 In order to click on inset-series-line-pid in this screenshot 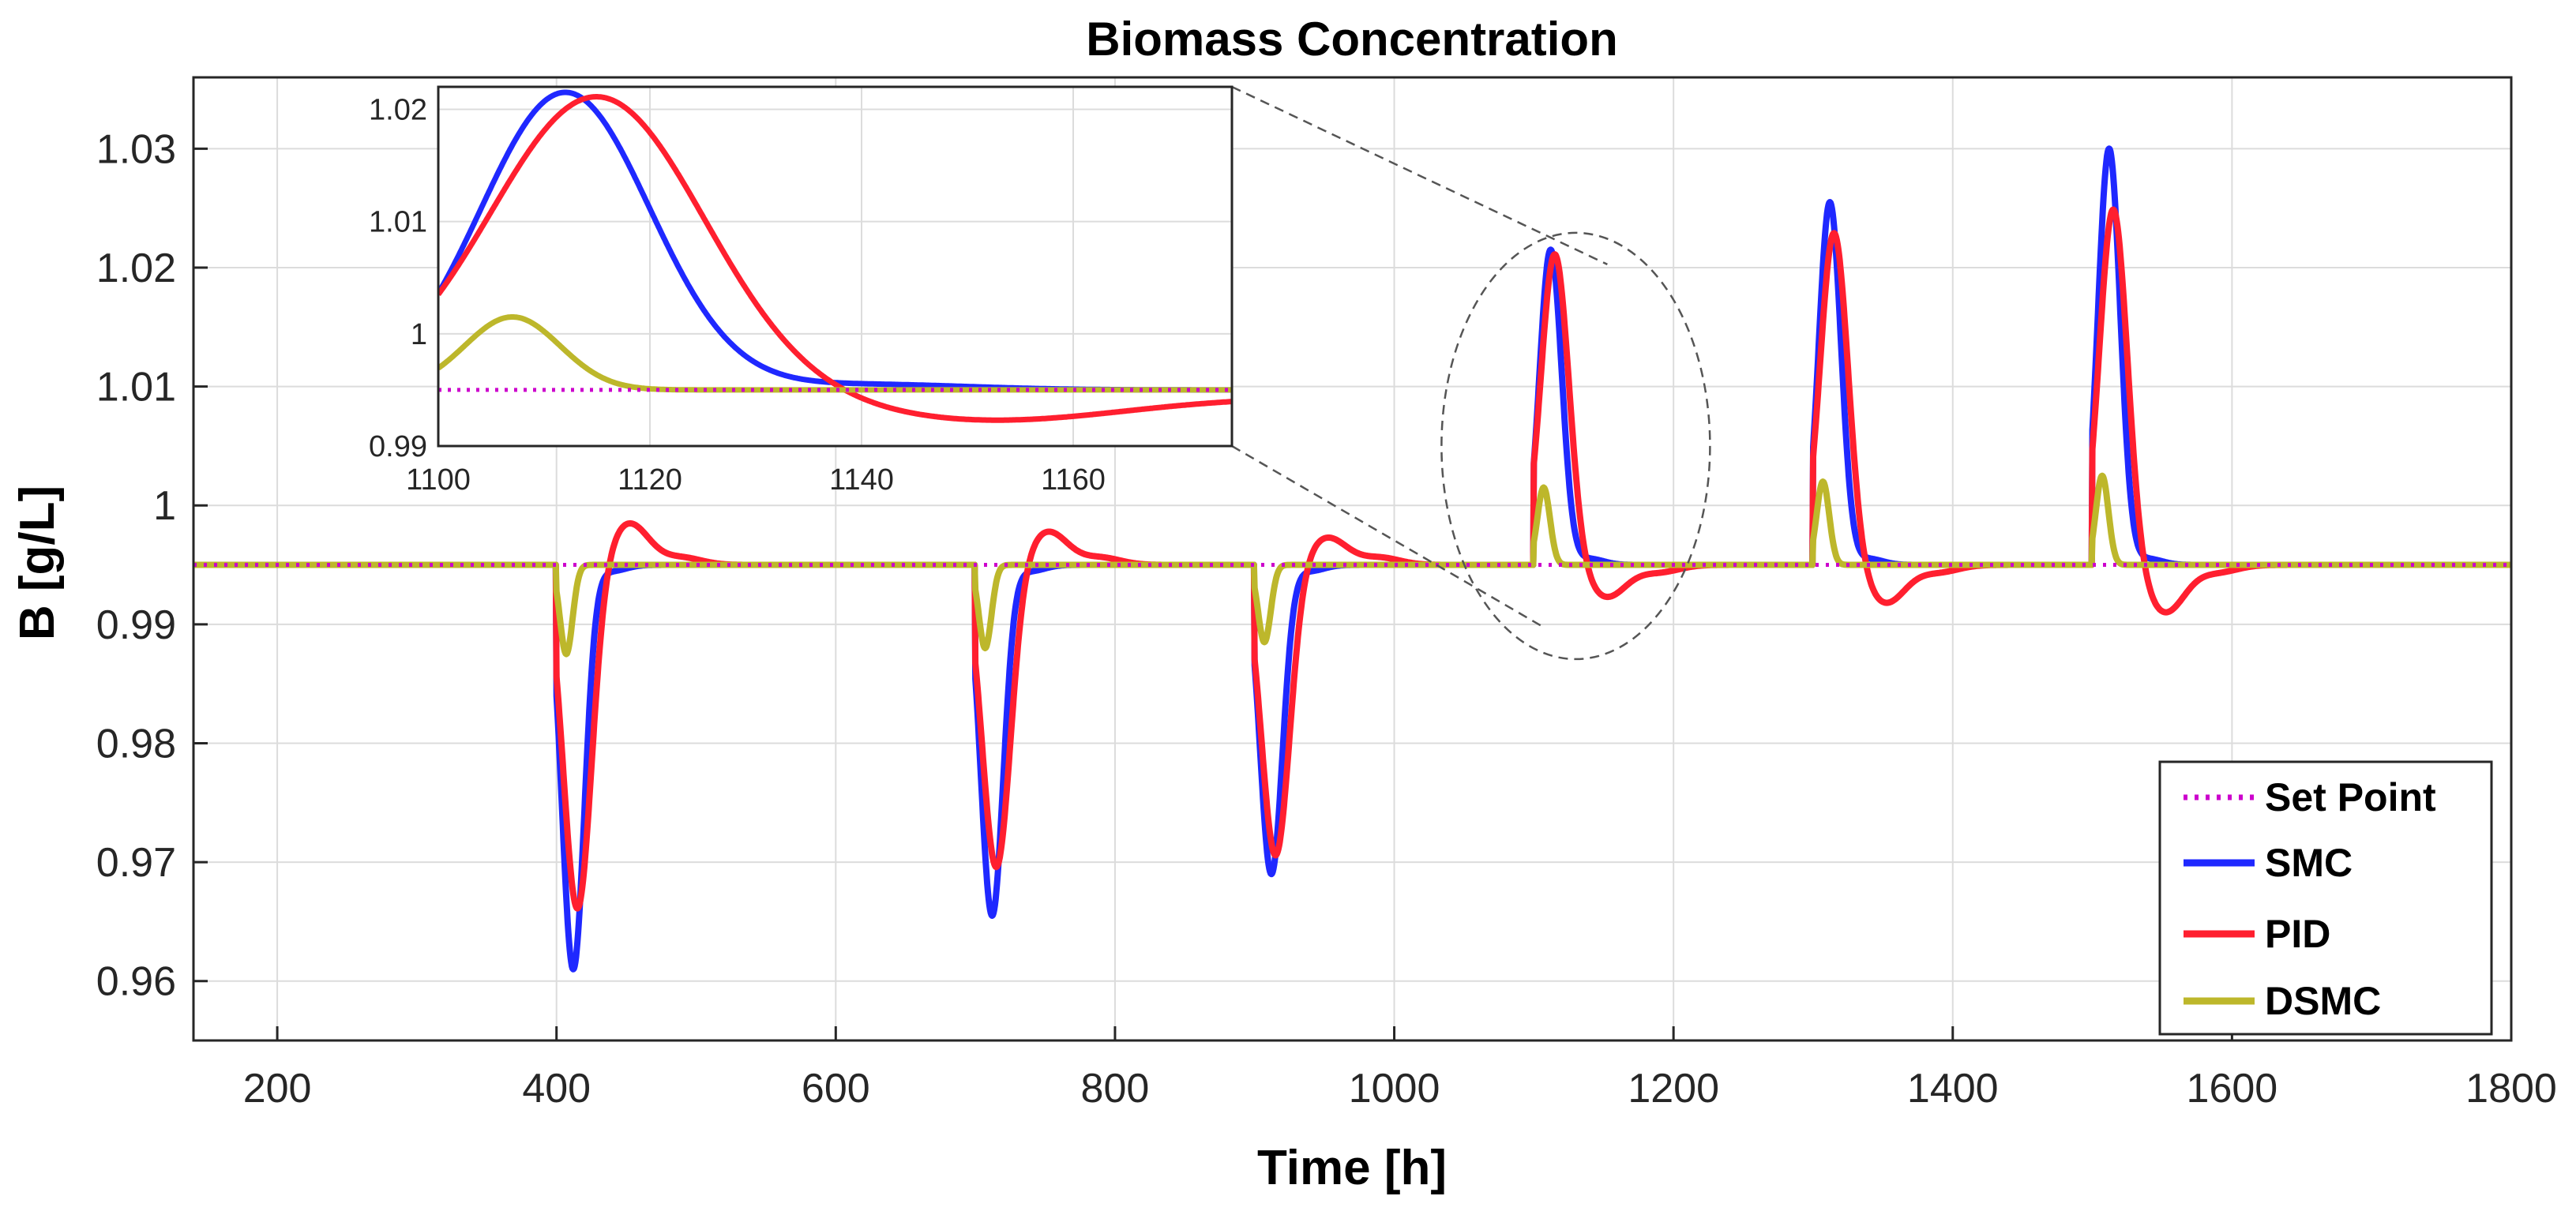, I will do `click(835, 258)`.